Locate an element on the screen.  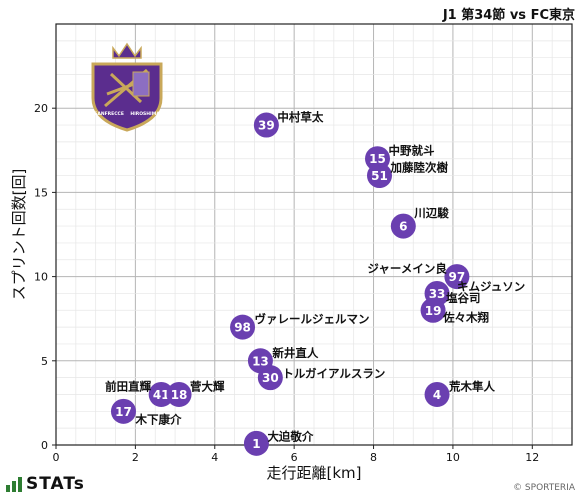
data-point-label: 川辺駿 is located at coordinates (431, 213).